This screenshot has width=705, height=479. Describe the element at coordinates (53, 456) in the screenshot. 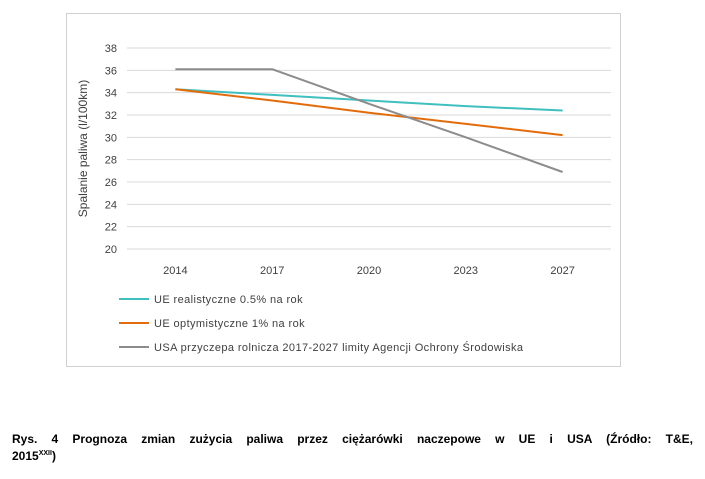

I see `caption-close: )` at that location.